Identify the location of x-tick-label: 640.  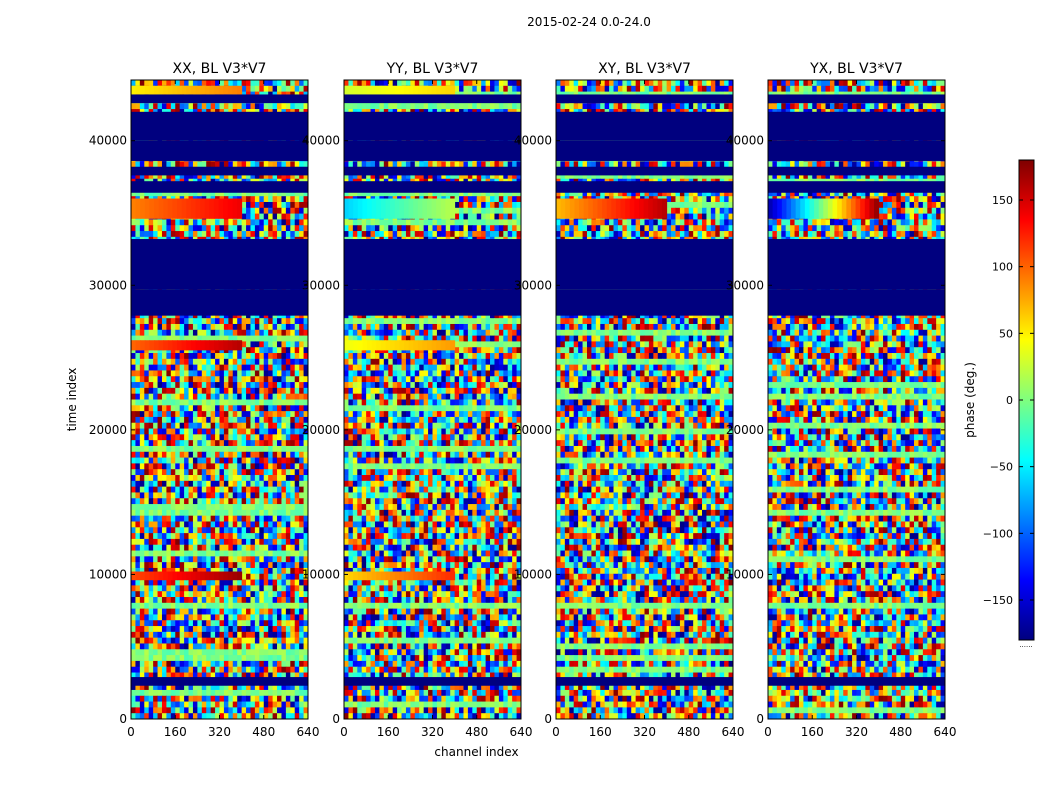
(308, 732).